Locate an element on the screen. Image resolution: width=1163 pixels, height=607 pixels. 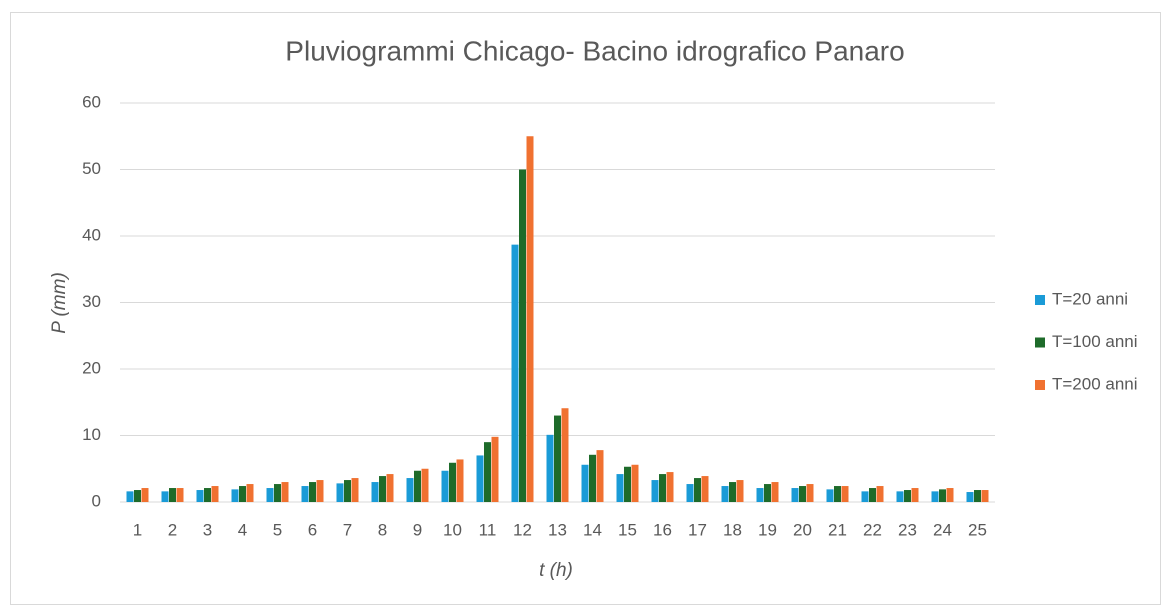
x-tick-label: 20 is located at coordinates (802, 529).